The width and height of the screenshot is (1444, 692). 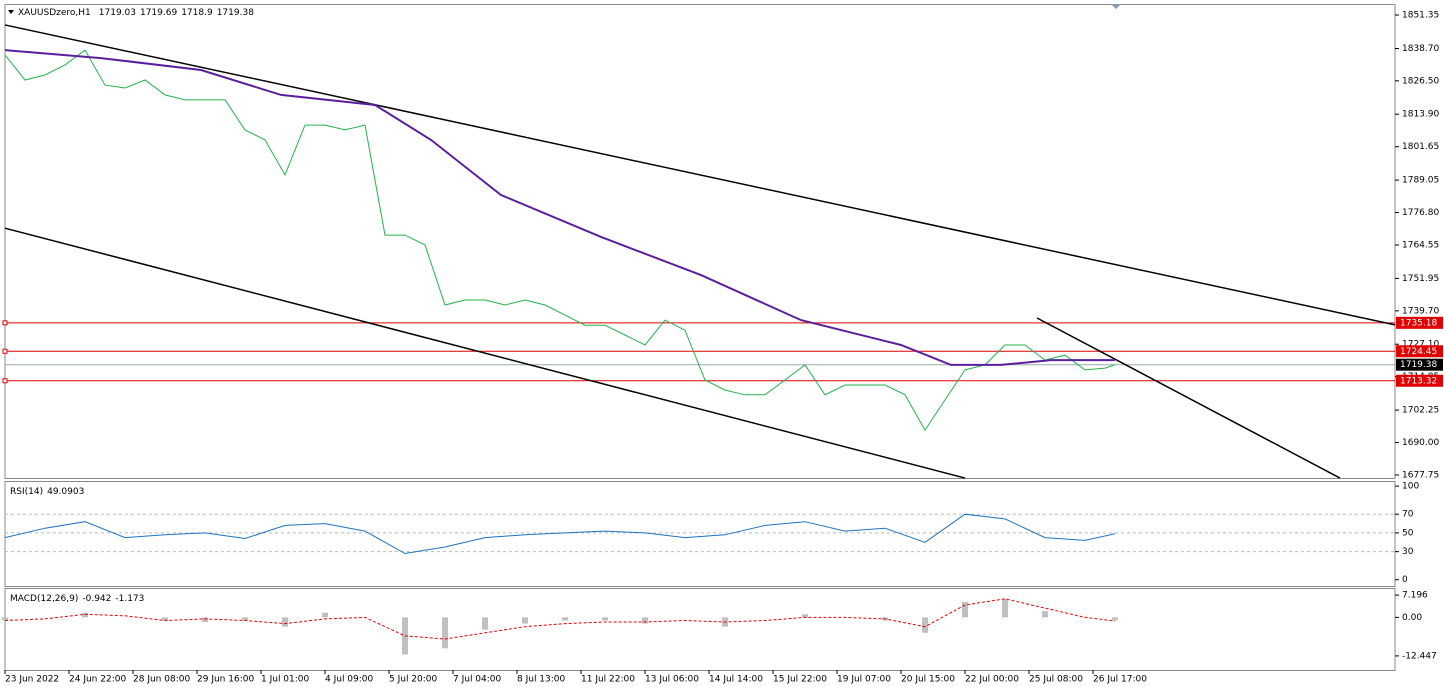 I want to click on y-tick-label: 30, so click(x=1408, y=552).